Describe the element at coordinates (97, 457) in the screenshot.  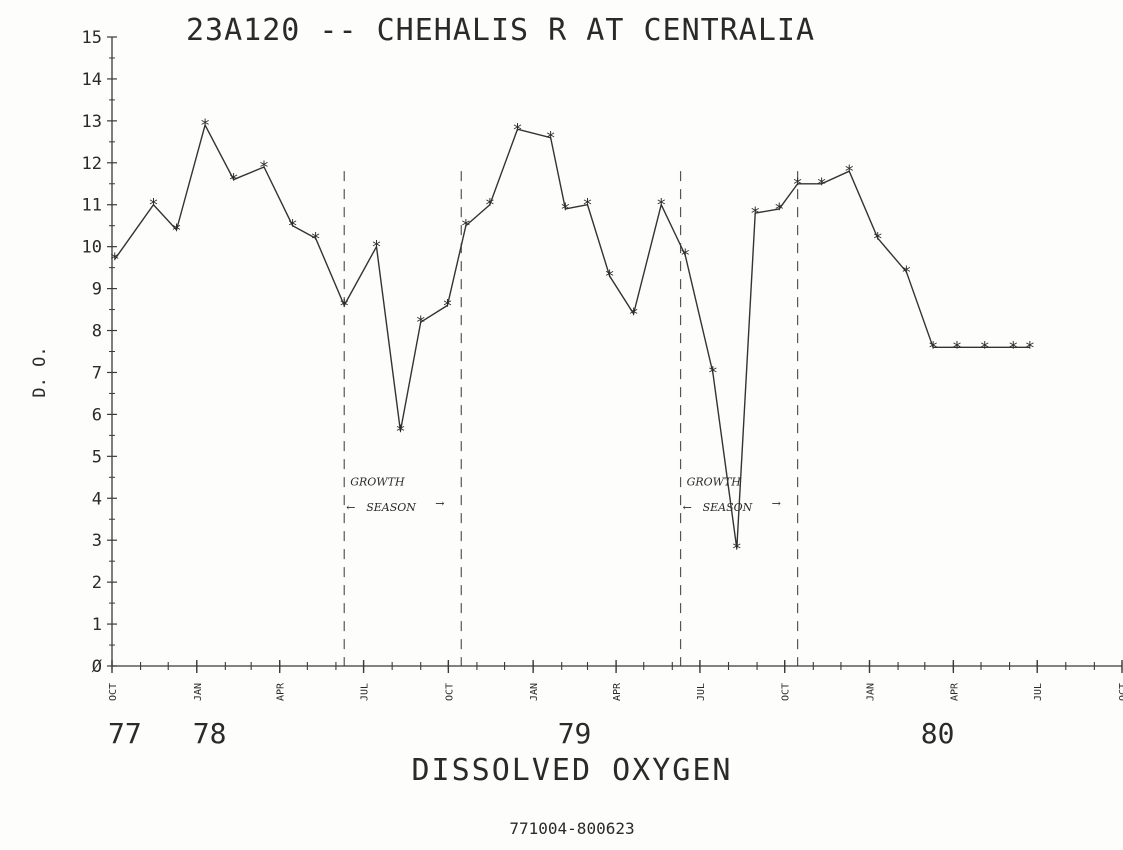
I see `y-tick-label: 5` at that location.